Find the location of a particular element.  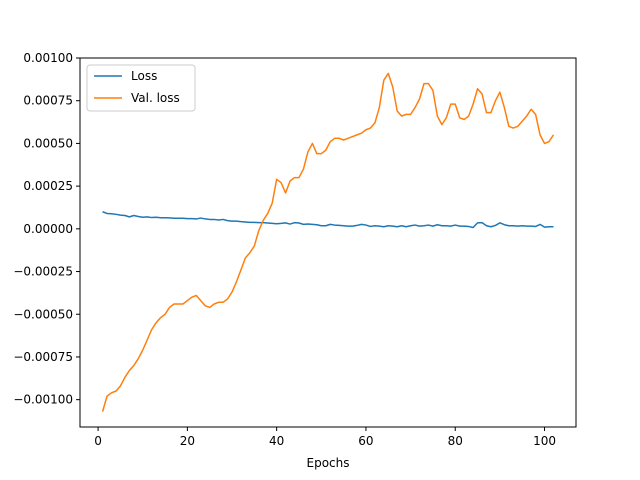

y-tick-label: −0.00050 is located at coordinates (43, 314).